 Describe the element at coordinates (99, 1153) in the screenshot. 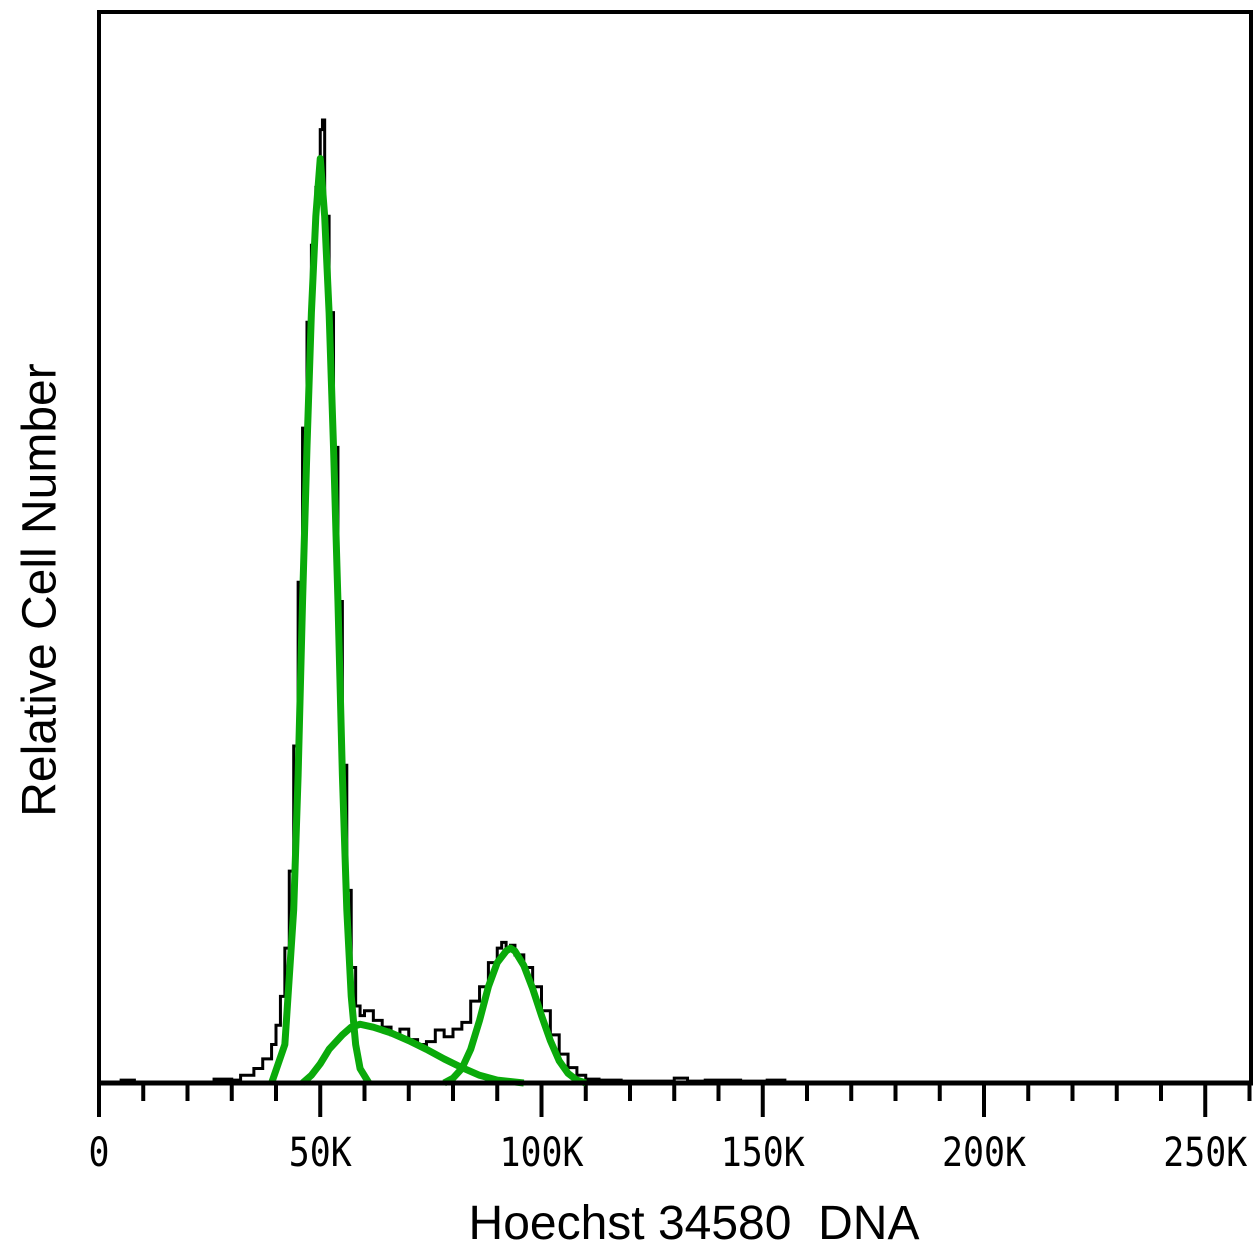

I see `x-tick-label: 0` at that location.